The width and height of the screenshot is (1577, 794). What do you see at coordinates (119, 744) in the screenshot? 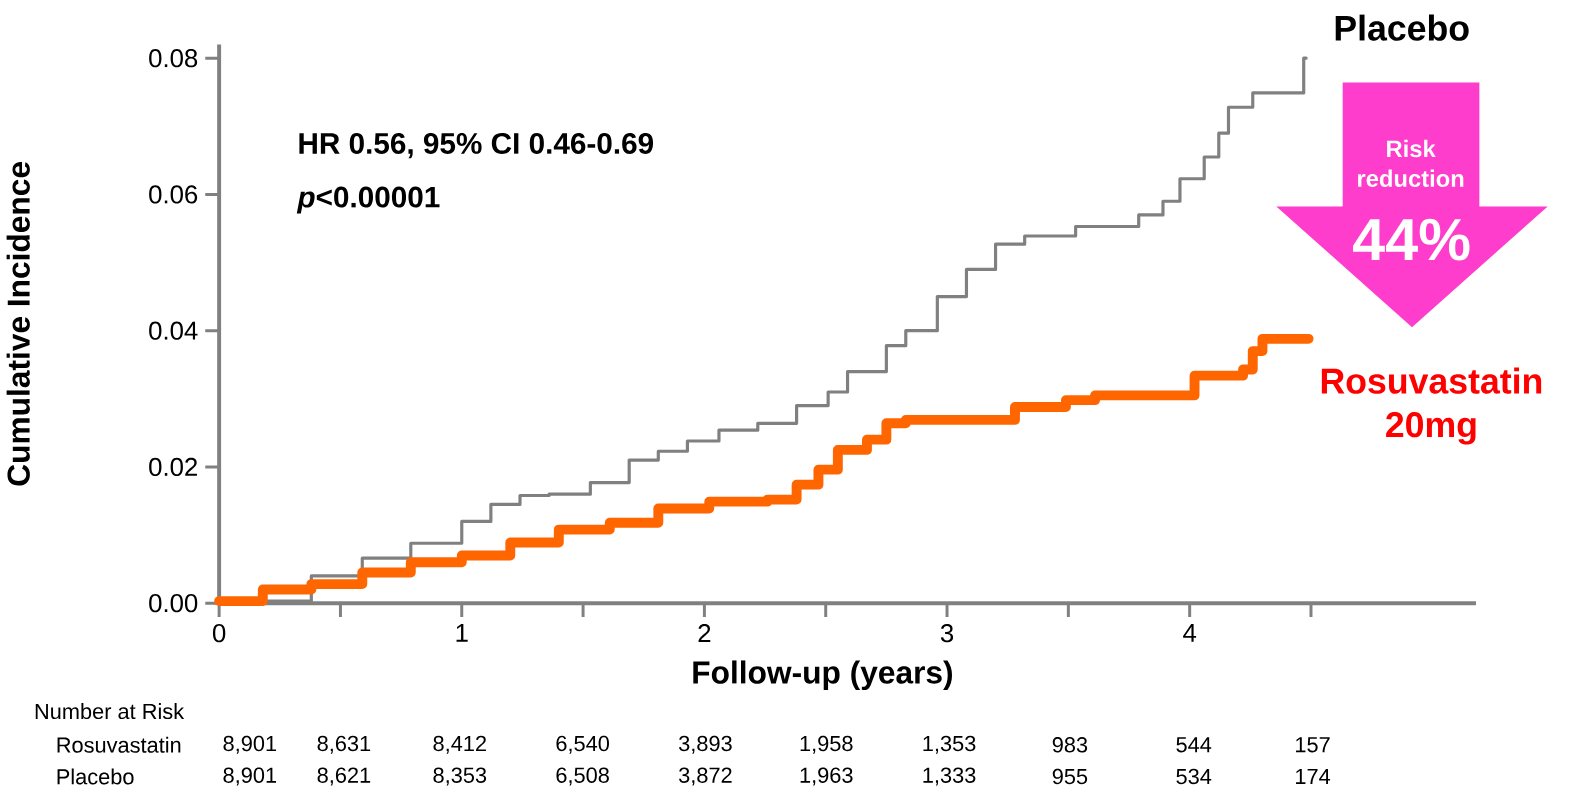
I see `text: Rosuvastatin` at bounding box center [119, 744].